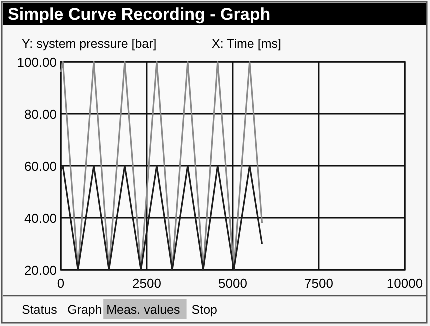 The height and width of the screenshot is (326, 430). Describe the element at coordinates (247, 44) in the screenshot. I see `x-axis-title: X: Time [ms]` at that location.